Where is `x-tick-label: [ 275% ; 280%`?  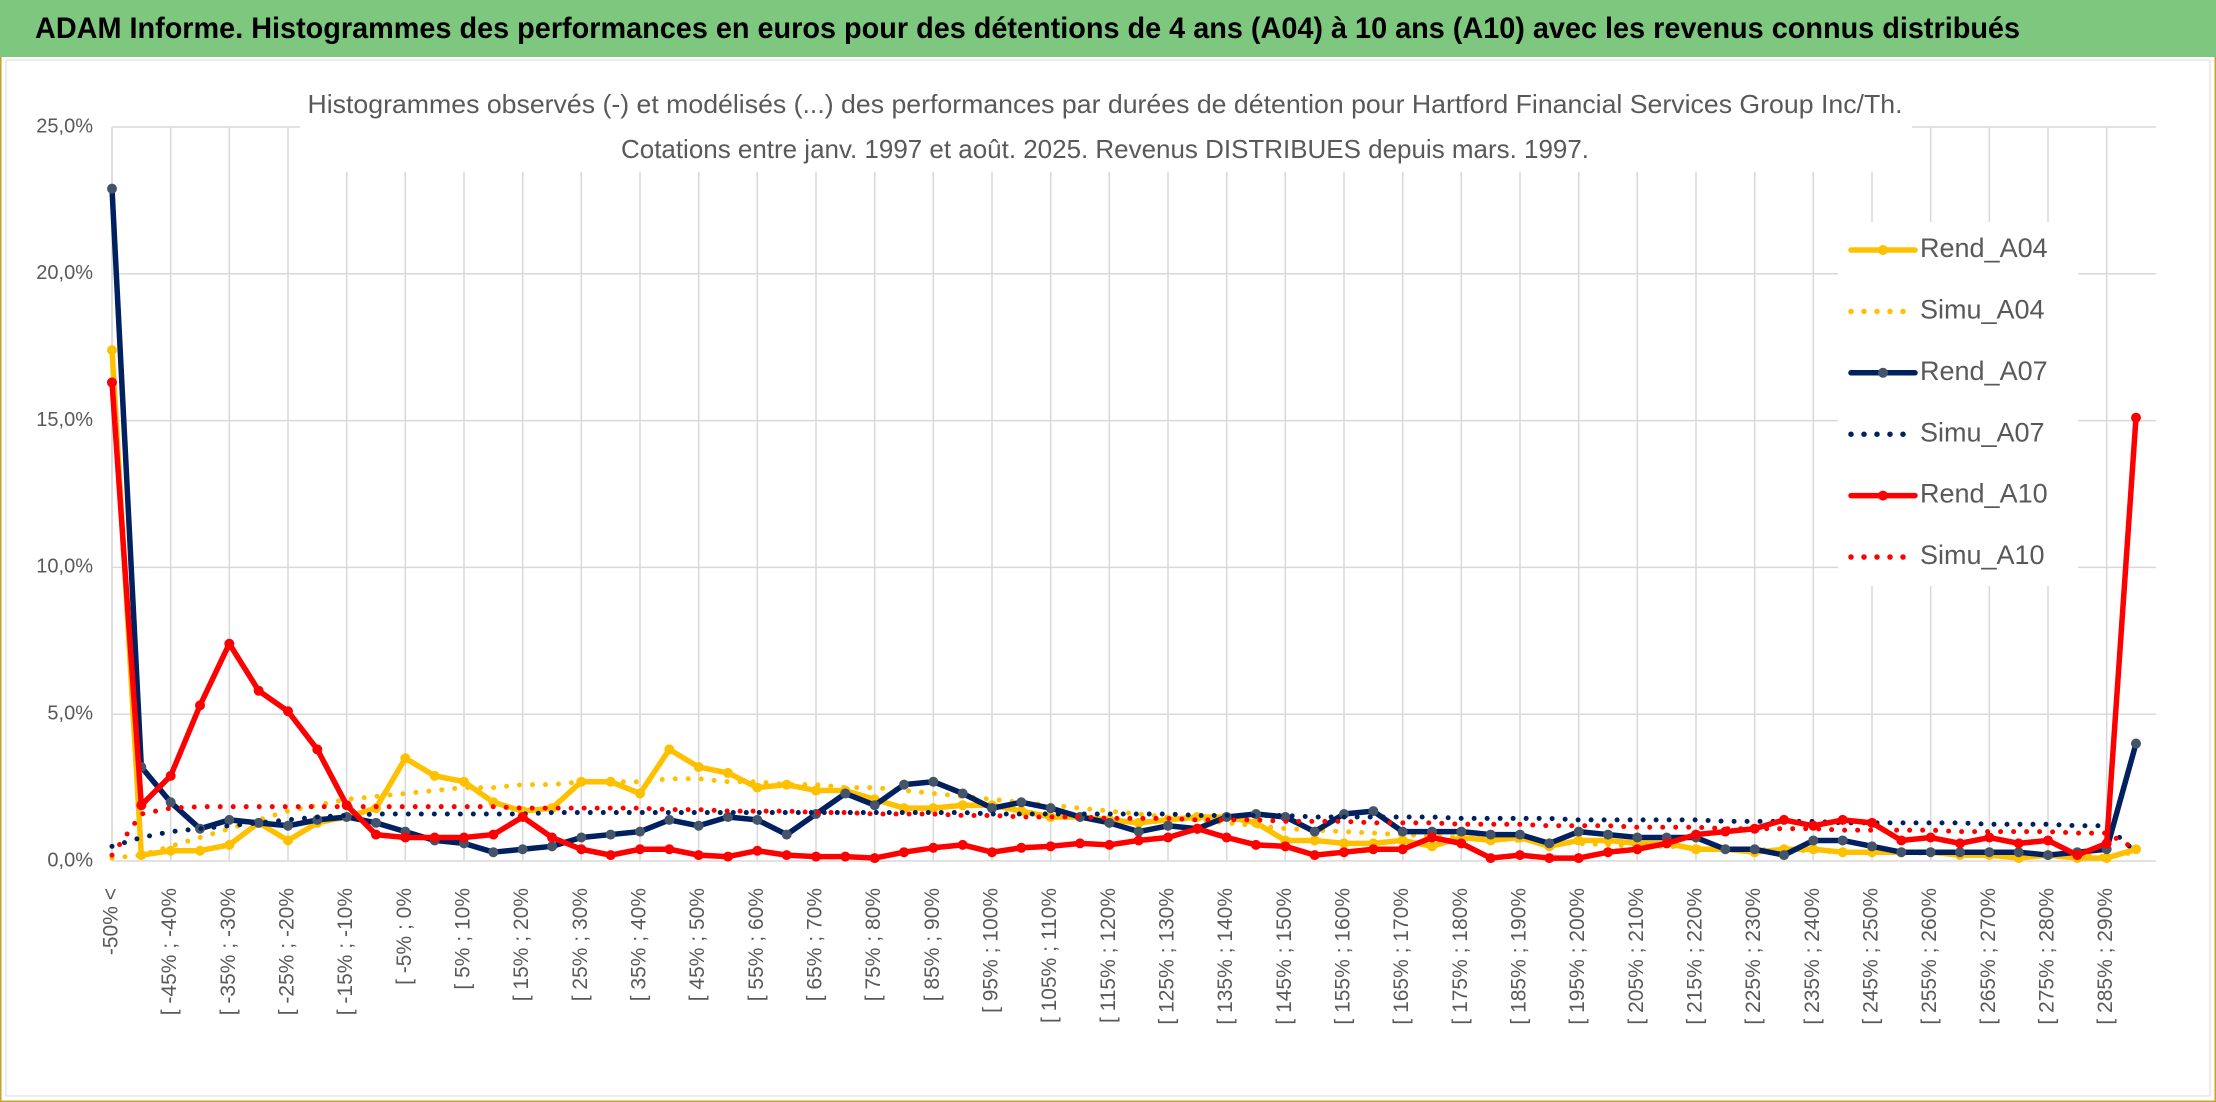 x-tick-label: [ 275% ; 280% is located at coordinates (2047, 956).